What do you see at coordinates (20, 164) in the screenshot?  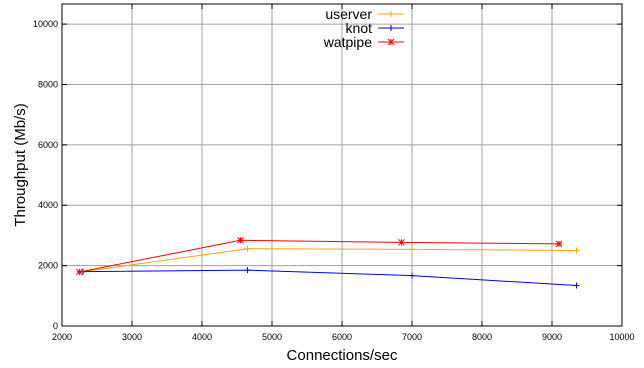 I see `y-axis-title: Throughput (Mb/s)` at bounding box center [20, 164].